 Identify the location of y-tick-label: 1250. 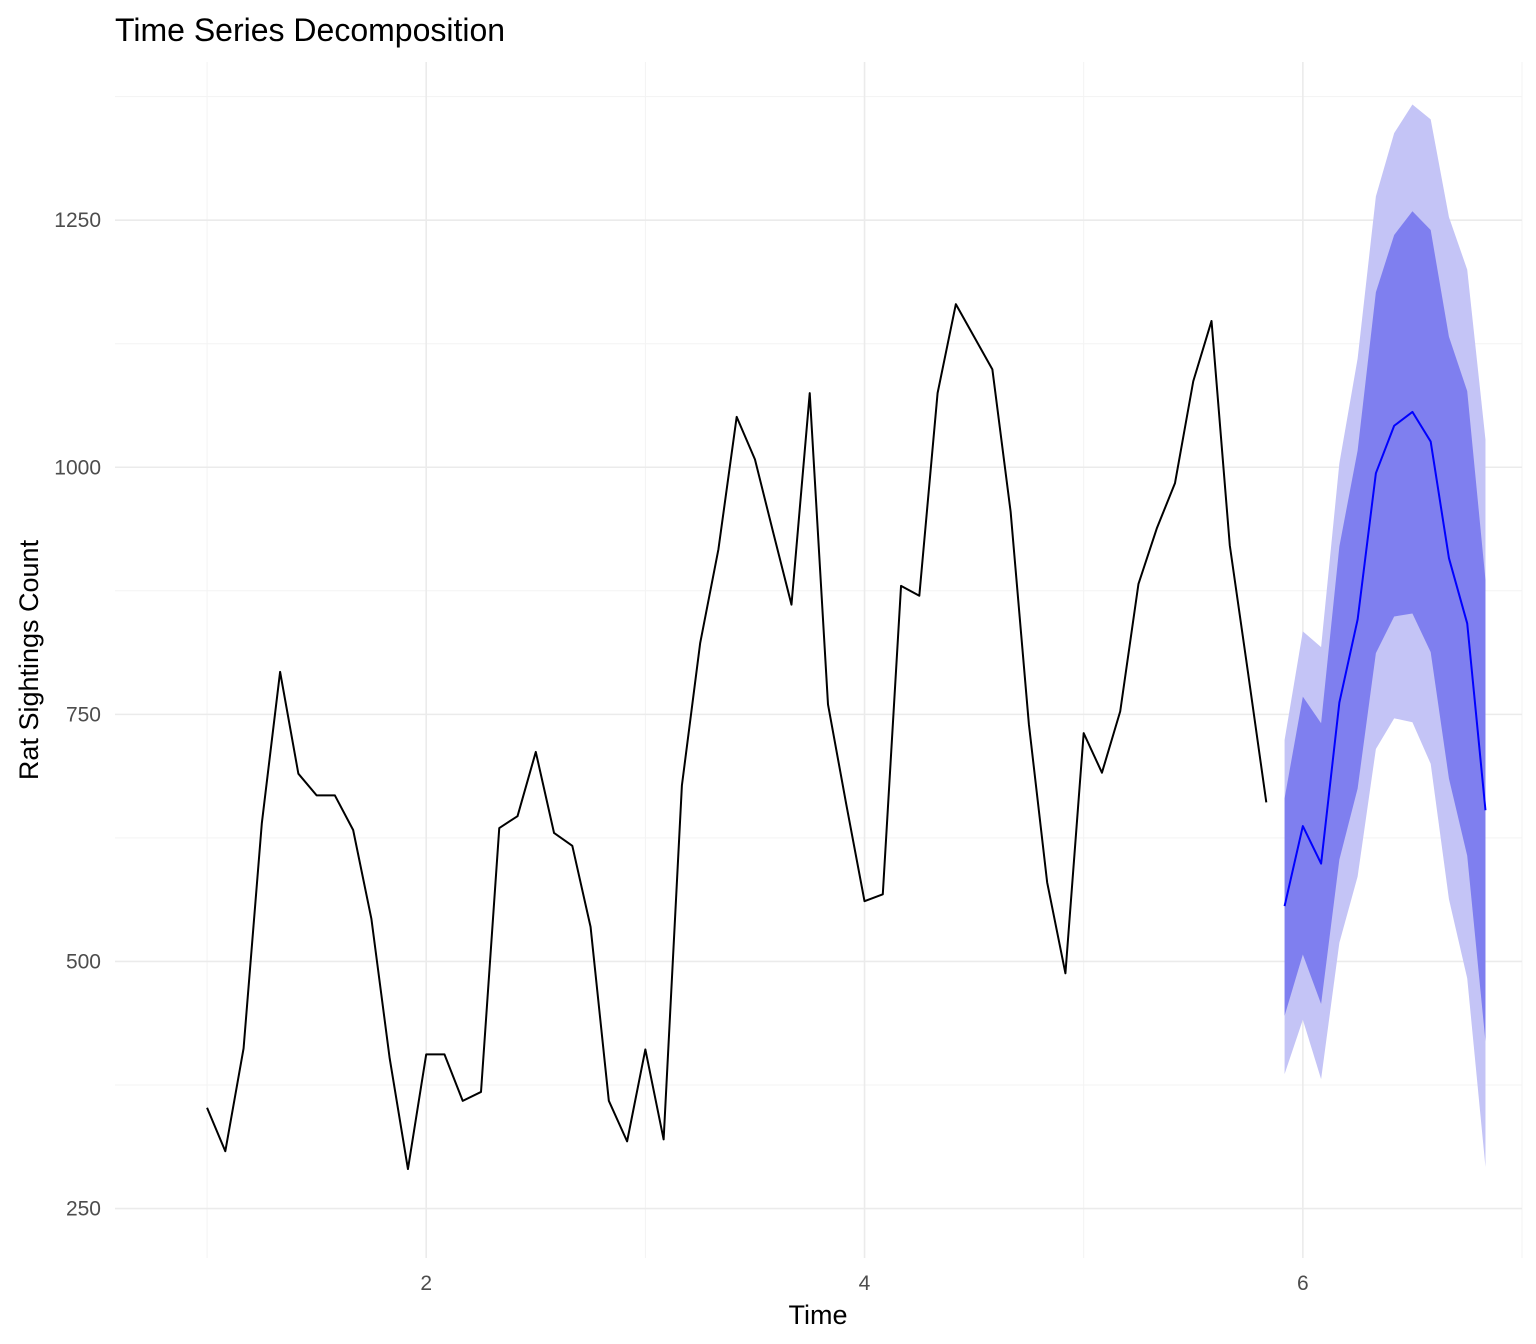
(77, 220).